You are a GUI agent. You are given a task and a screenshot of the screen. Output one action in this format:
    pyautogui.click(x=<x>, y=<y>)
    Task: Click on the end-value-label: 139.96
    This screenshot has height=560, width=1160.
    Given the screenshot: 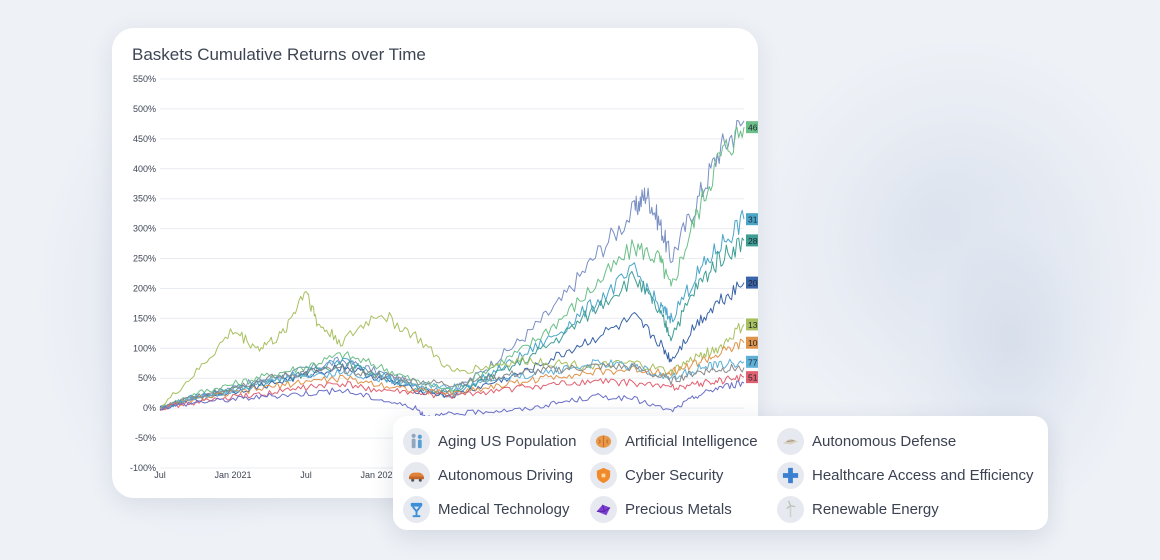 What is the action you would take?
    pyautogui.click(x=753, y=325)
    